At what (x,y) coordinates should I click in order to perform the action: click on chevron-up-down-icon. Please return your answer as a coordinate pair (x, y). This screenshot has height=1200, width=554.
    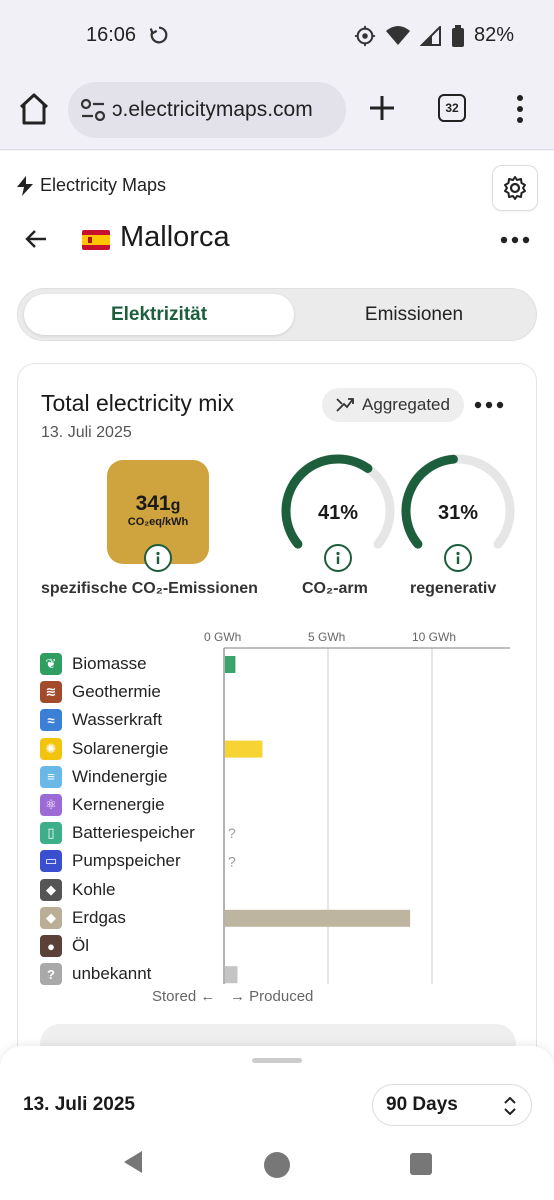
    Looking at the image, I should click on (510, 1106).